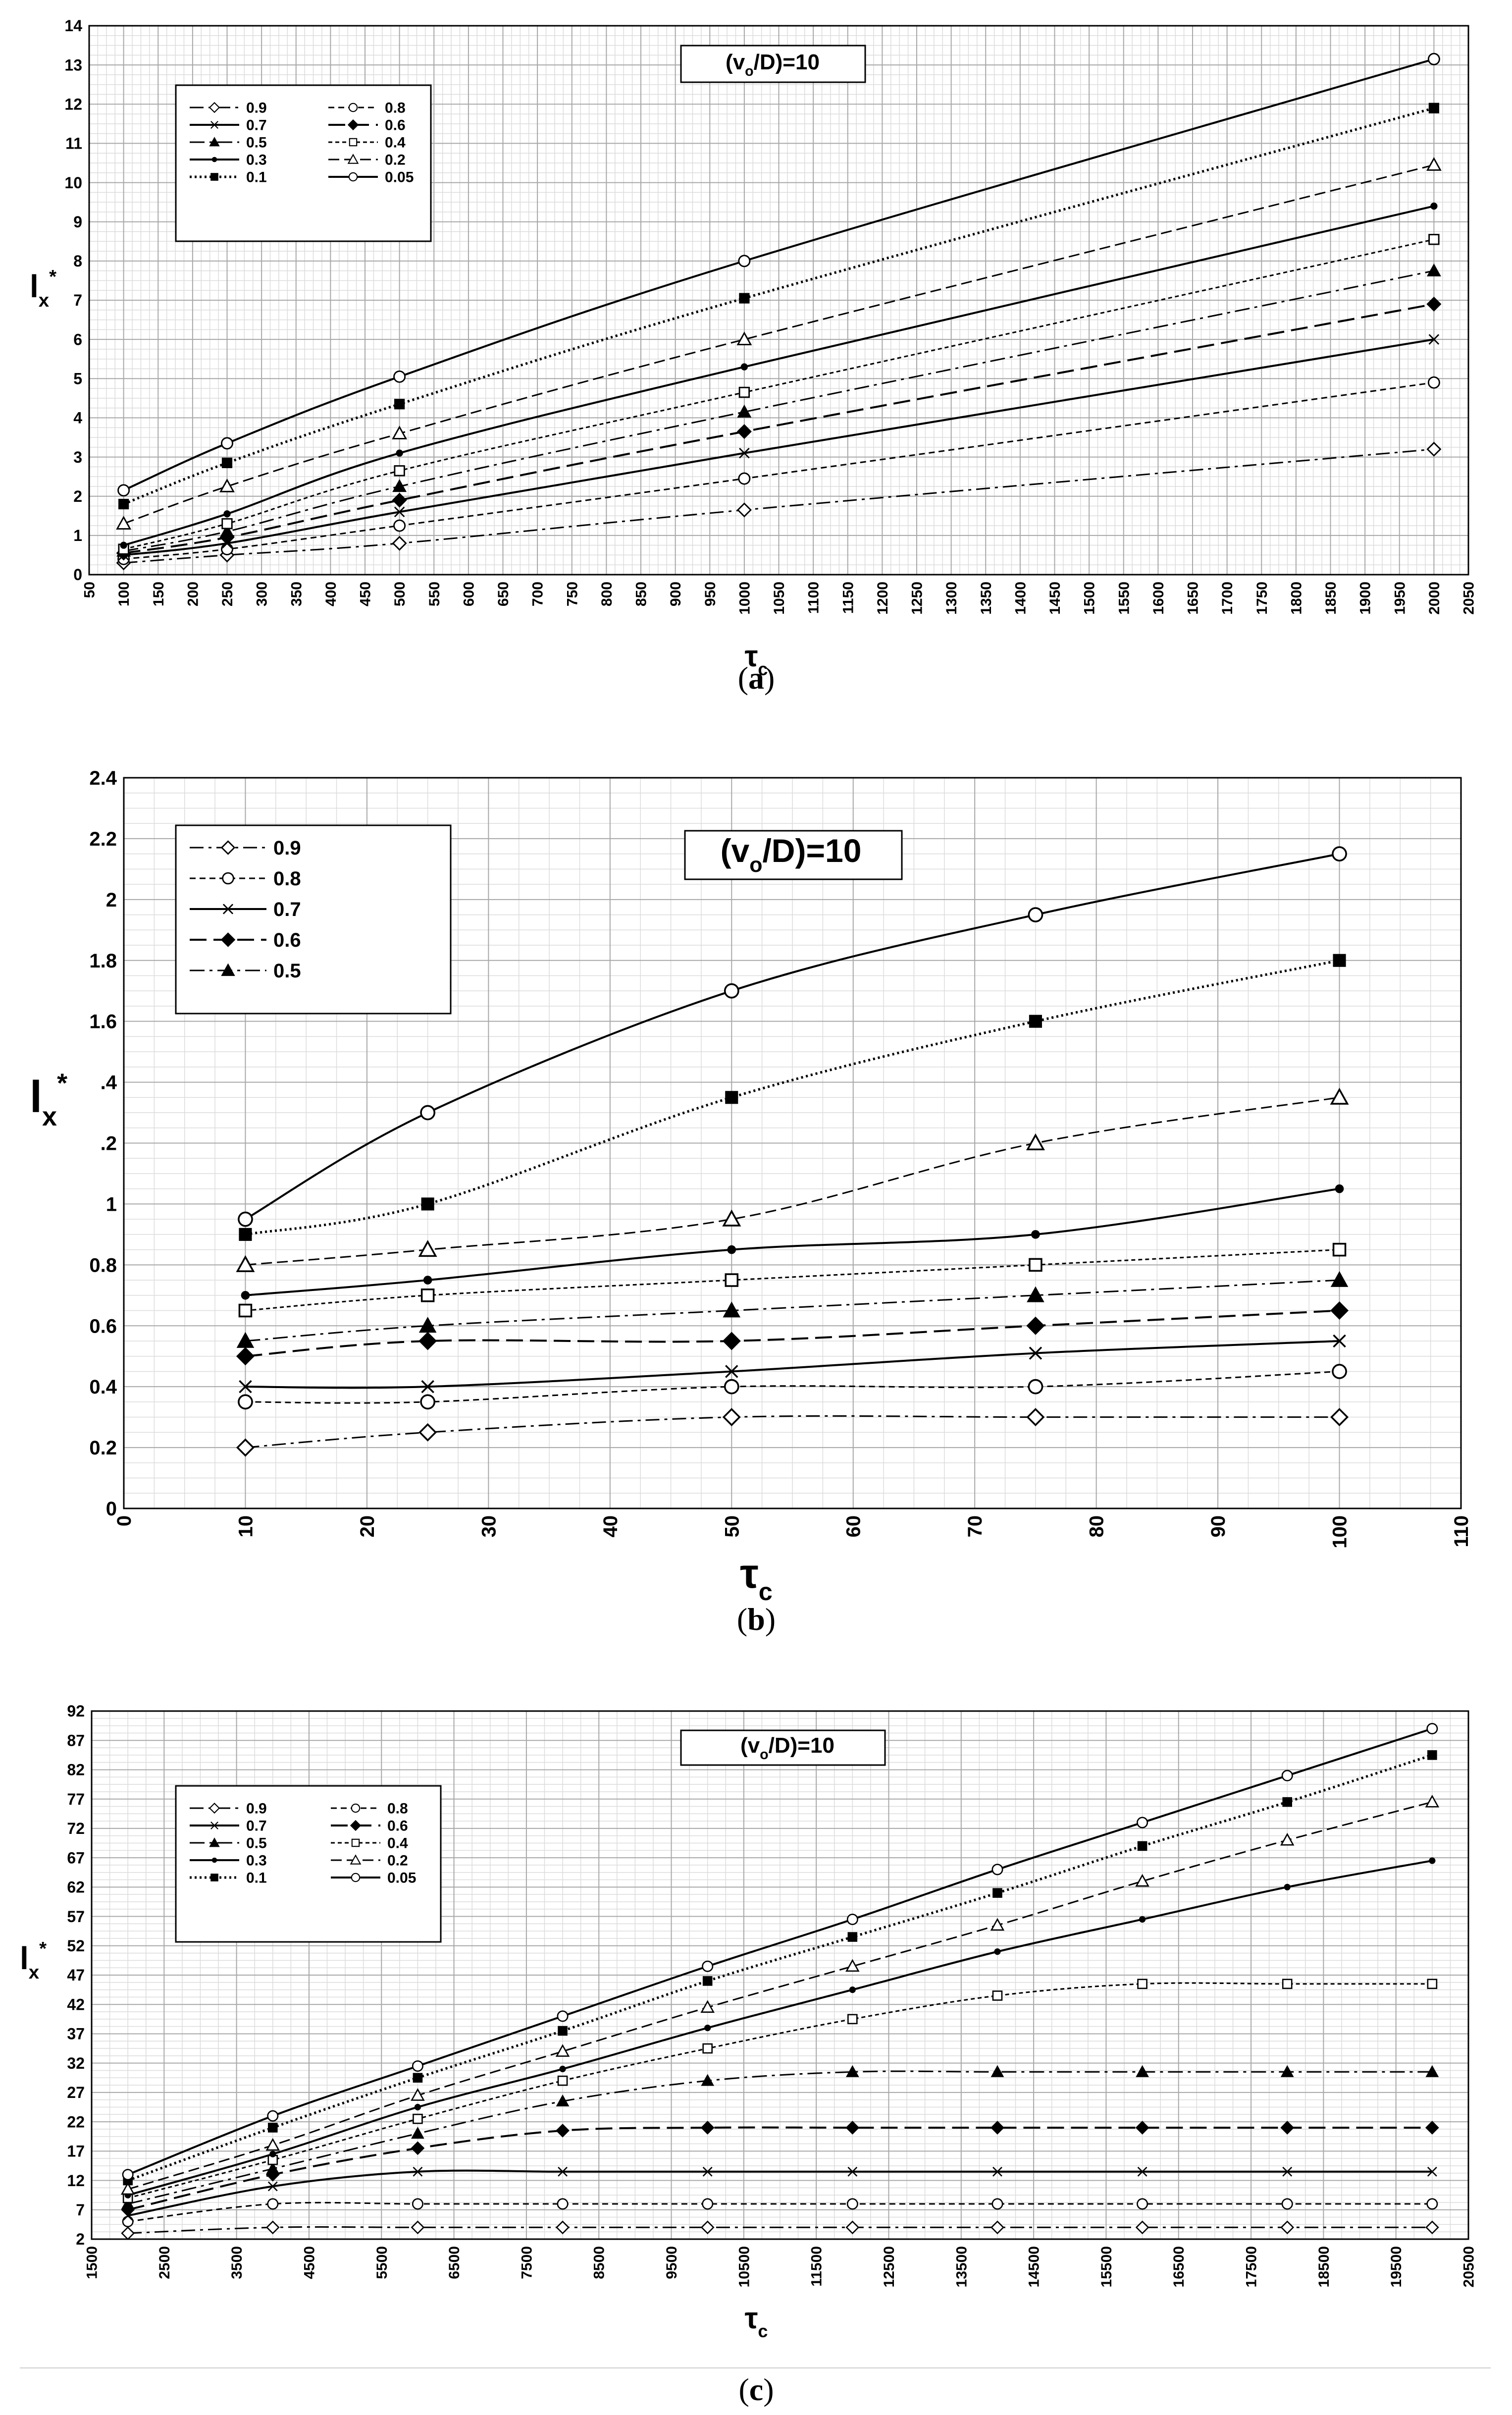  Describe the element at coordinates (756, 2390) in the screenshot. I see `panel-label: (c)` at that location.